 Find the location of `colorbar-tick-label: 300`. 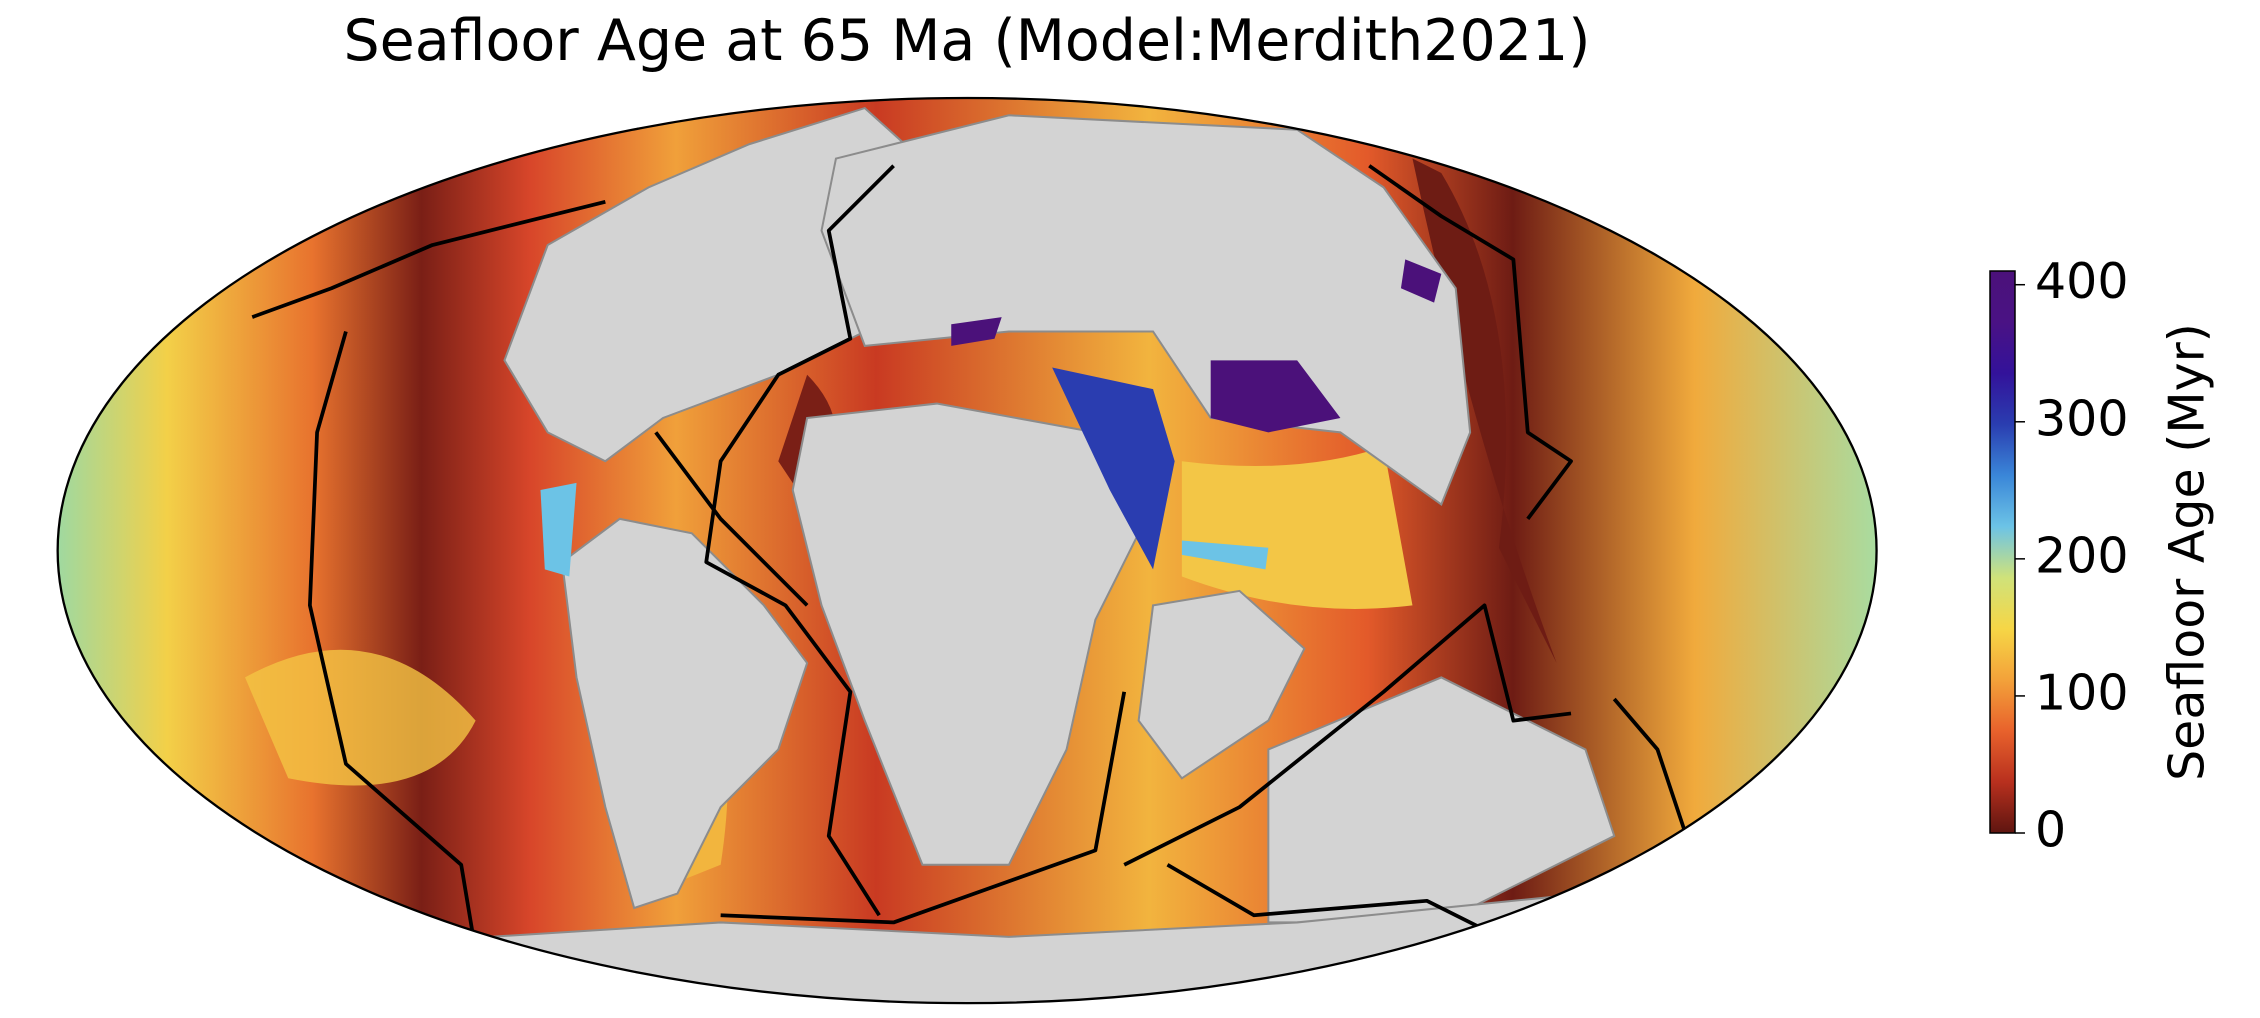

colorbar-tick-label: 300 is located at coordinates (2082, 418).